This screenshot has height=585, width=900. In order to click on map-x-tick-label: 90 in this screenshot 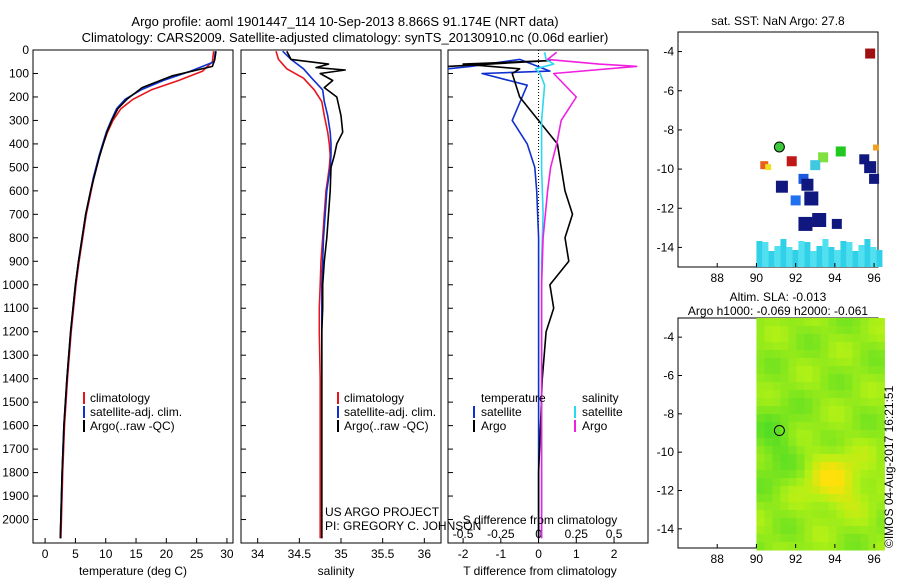, I will do `click(757, 278)`.